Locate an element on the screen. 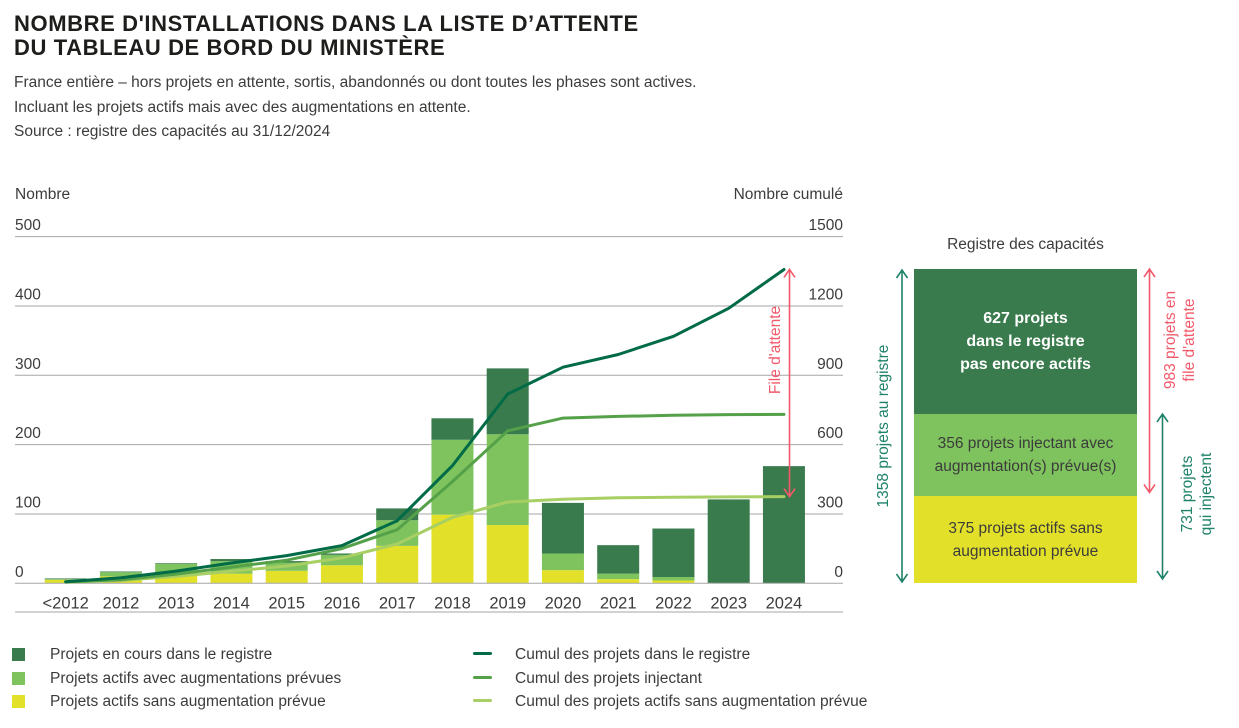 The image size is (1239, 728). bar-2012-dark_green is located at coordinates (120, 572).